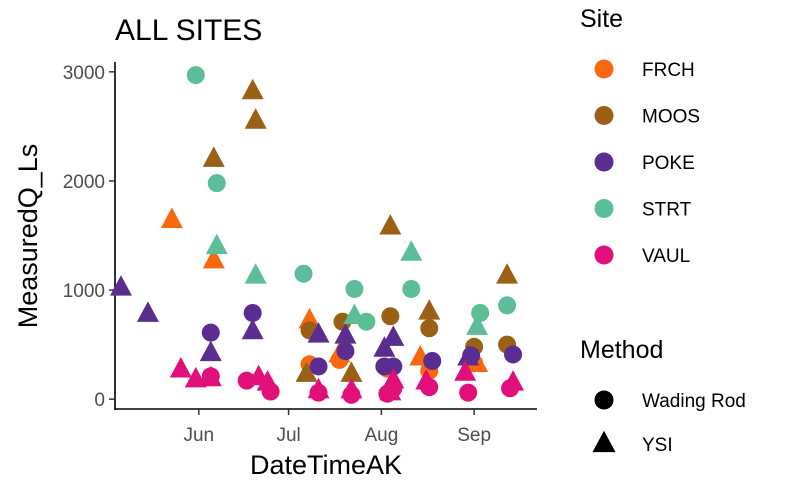  Describe the element at coordinates (84, 73) in the screenshot. I see `y-tick-label: 3000` at that location.